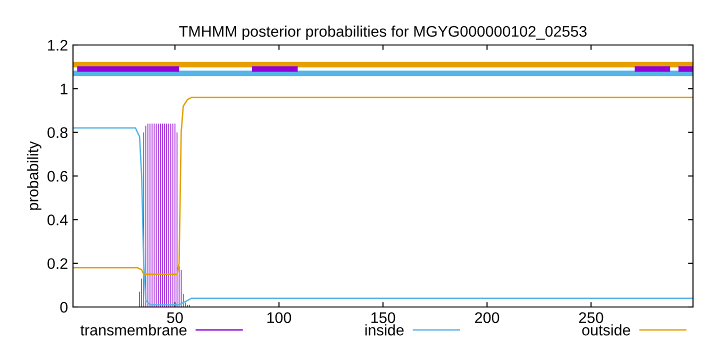 Image resolution: width=720 pixels, height=352 pixels. I want to click on x-tick-label: 150, so click(383, 318).